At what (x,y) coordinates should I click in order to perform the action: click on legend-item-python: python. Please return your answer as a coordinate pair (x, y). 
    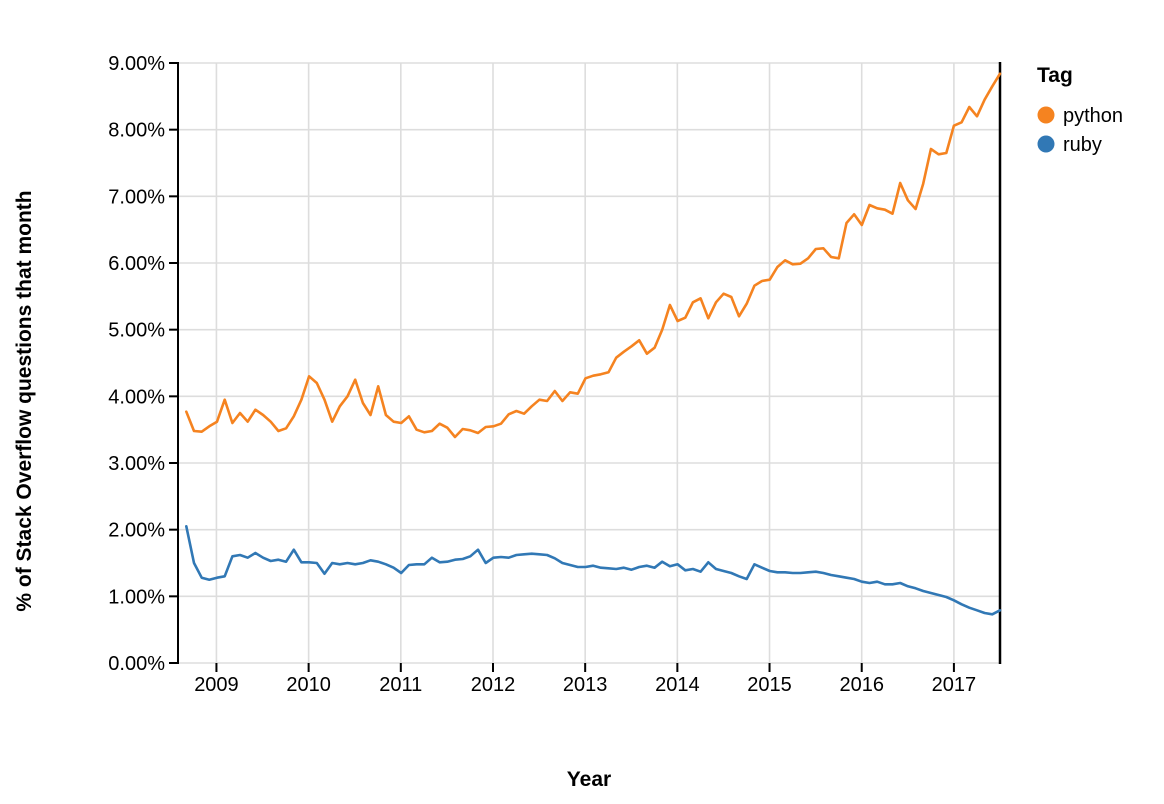
    Looking at the image, I should click on (1080, 116).